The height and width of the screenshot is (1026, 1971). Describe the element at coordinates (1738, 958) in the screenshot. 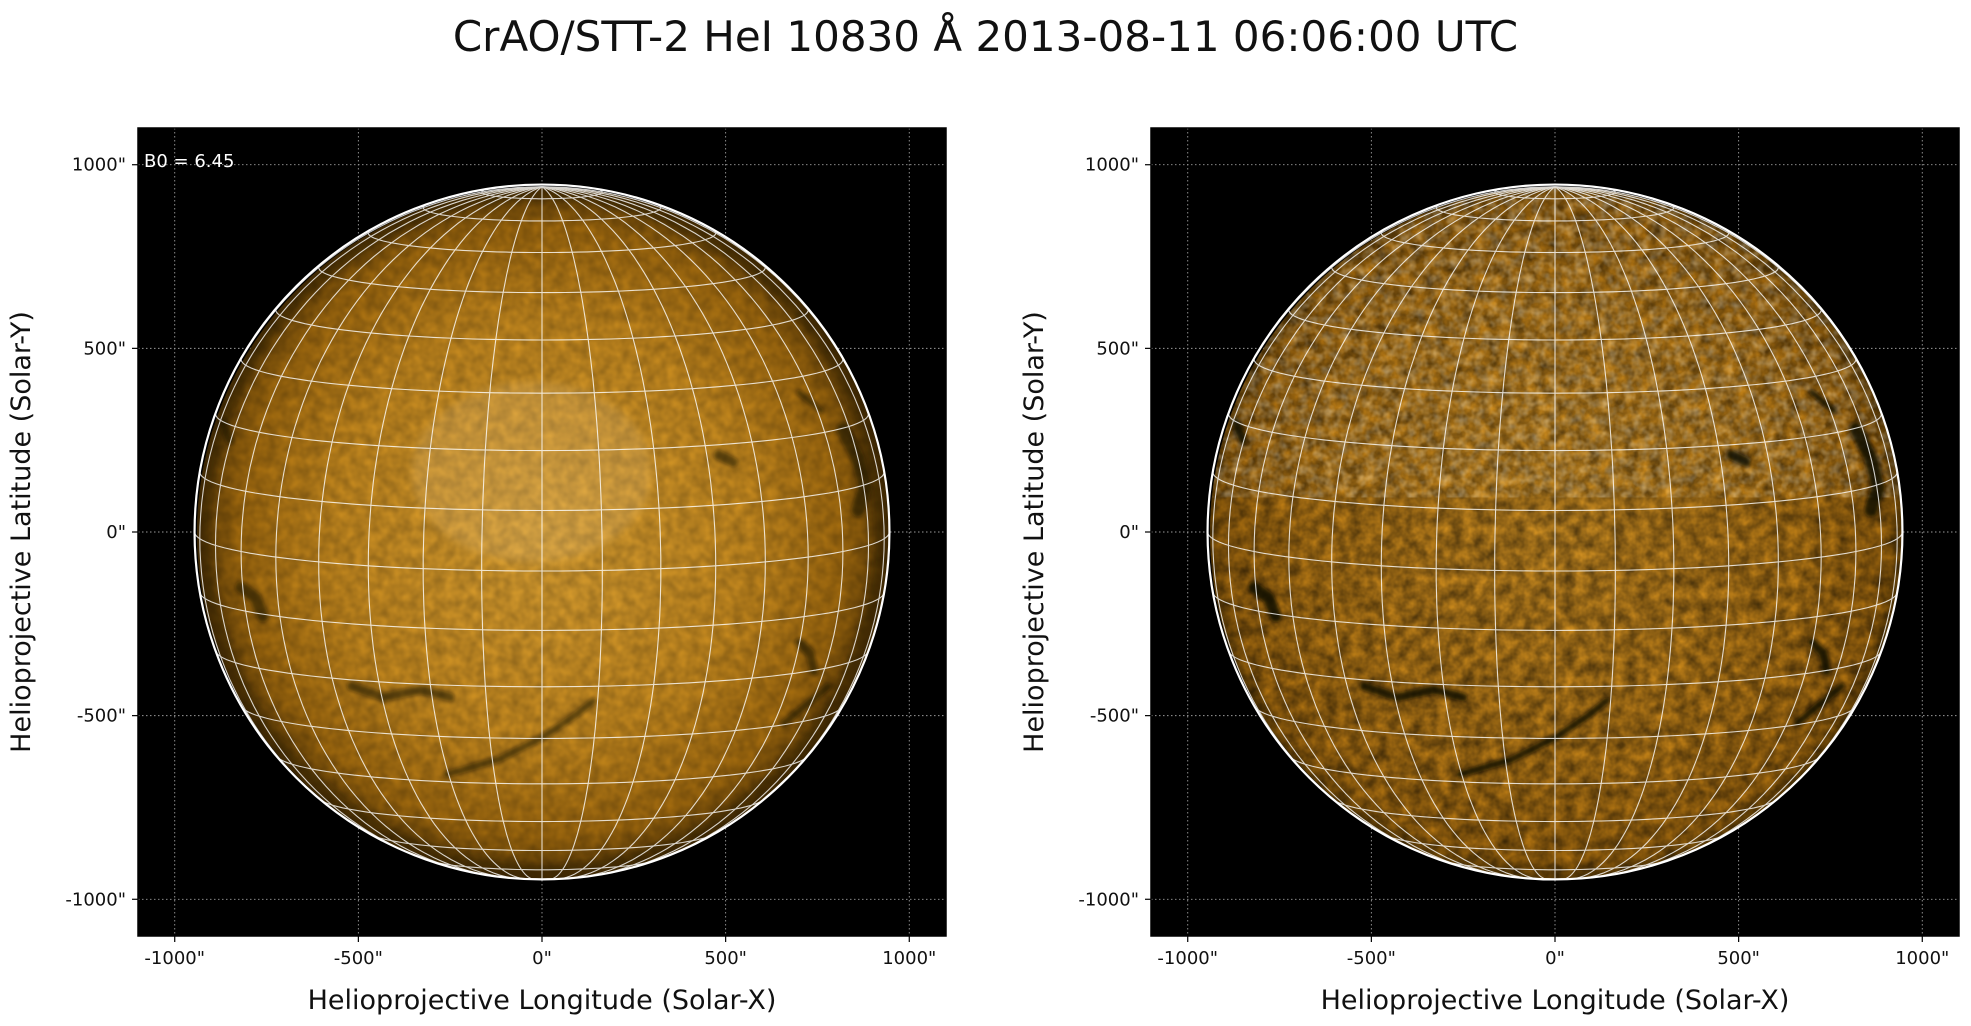

I see `x-tick-label: 500"` at that location.